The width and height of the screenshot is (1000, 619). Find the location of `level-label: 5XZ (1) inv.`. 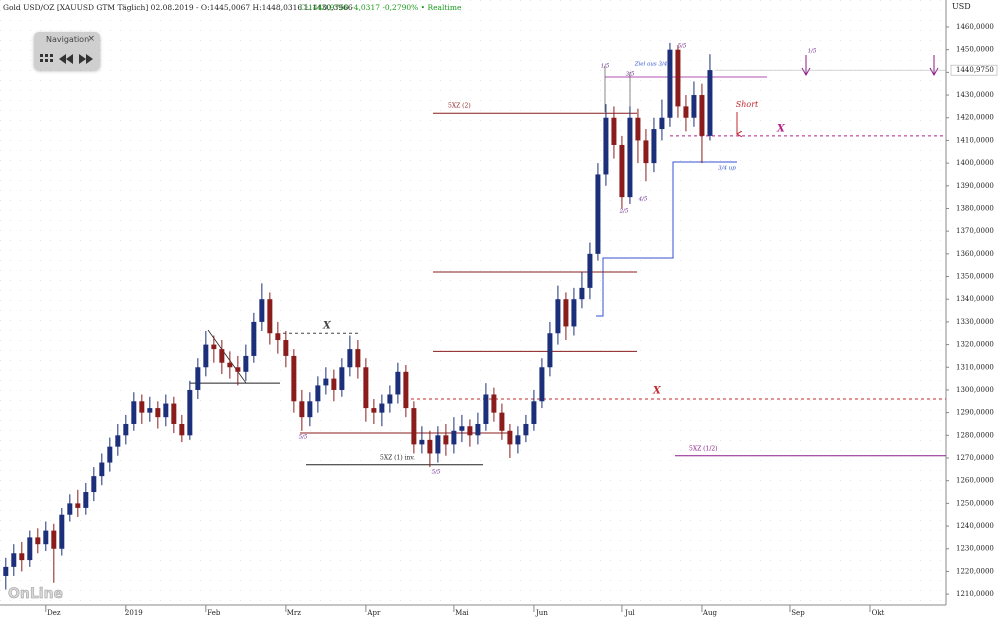

level-label: 5XZ (1) inv. is located at coordinates (397, 458).